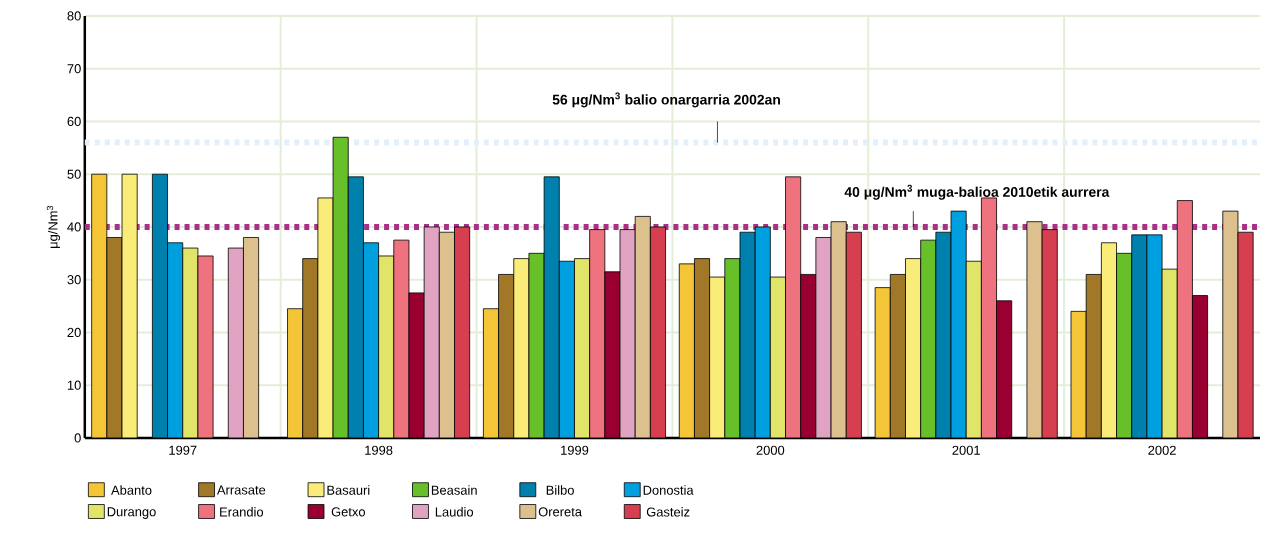 This screenshot has width=1263, height=555. Describe the element at coordinates (74, 227) in the screenshot. I see `y-tick-label: 40` at that location.